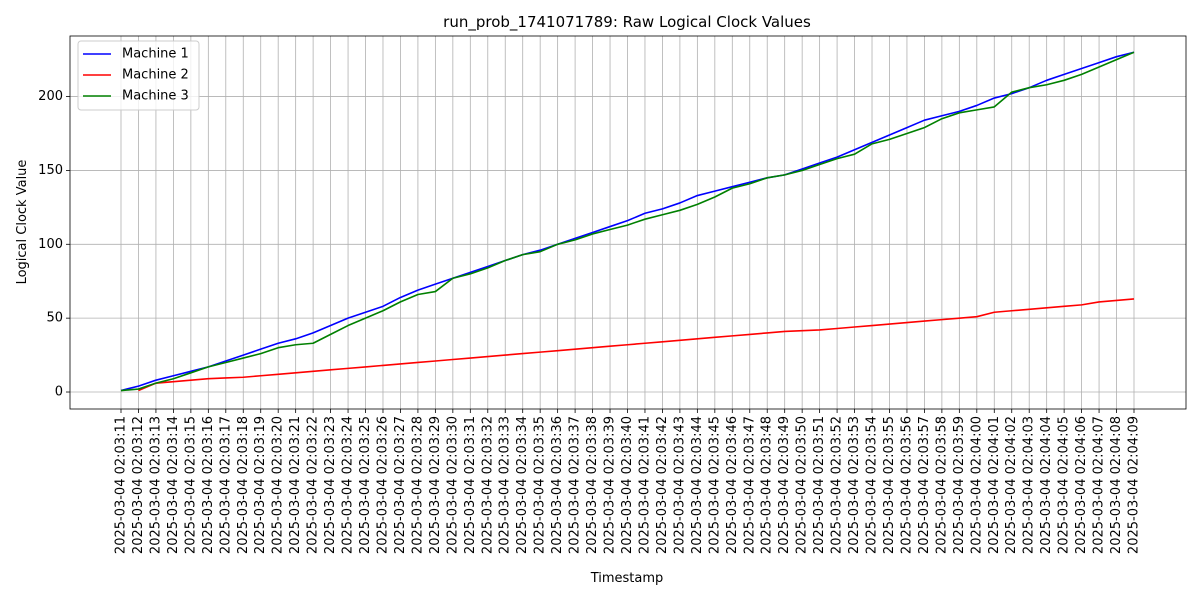 The height and width of the screenshot is (600, 1200). What do you see at coordinates (1116, 485) in the screenshot?
I see `x-tick-label: 2025-03-04 02:04:08` at bounding box center [1116, 485].